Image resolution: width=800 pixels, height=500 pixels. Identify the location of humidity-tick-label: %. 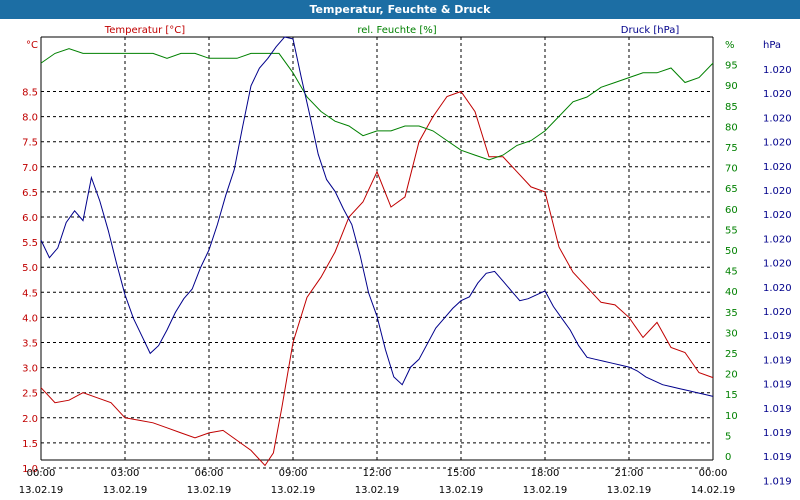
(730, 45).